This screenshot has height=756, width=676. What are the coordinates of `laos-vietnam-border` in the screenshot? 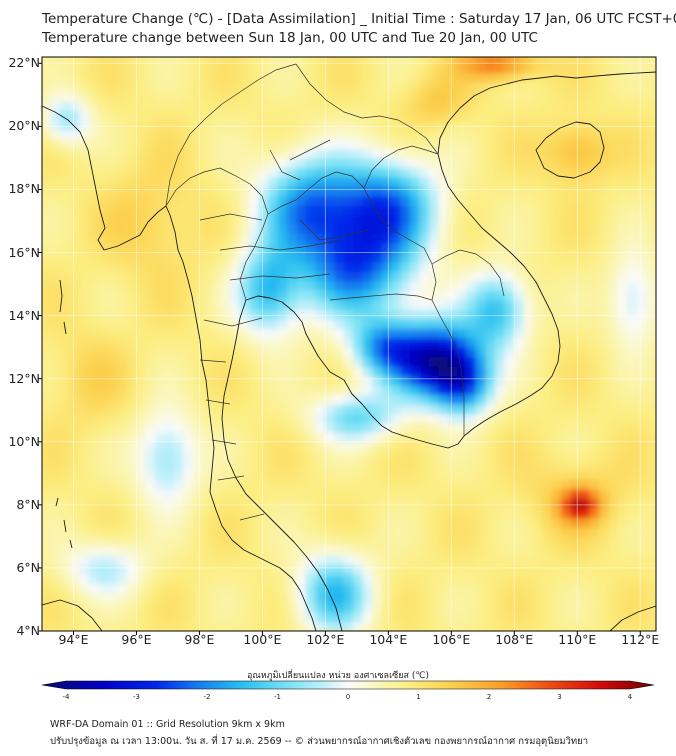 It's located at (434, 221).